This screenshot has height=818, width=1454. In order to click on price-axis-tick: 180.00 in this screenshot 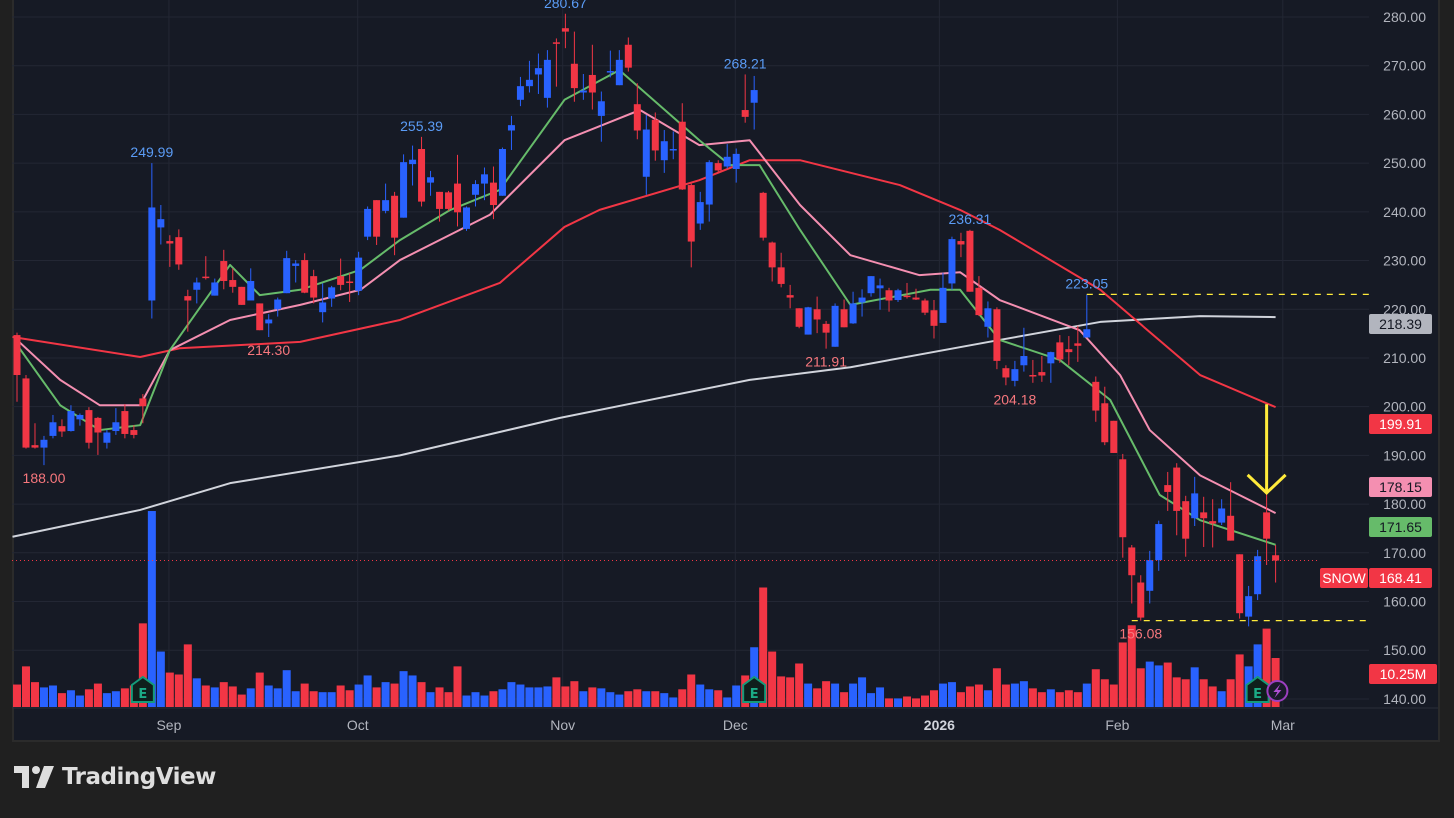, I will do `click(1404, 504)`.